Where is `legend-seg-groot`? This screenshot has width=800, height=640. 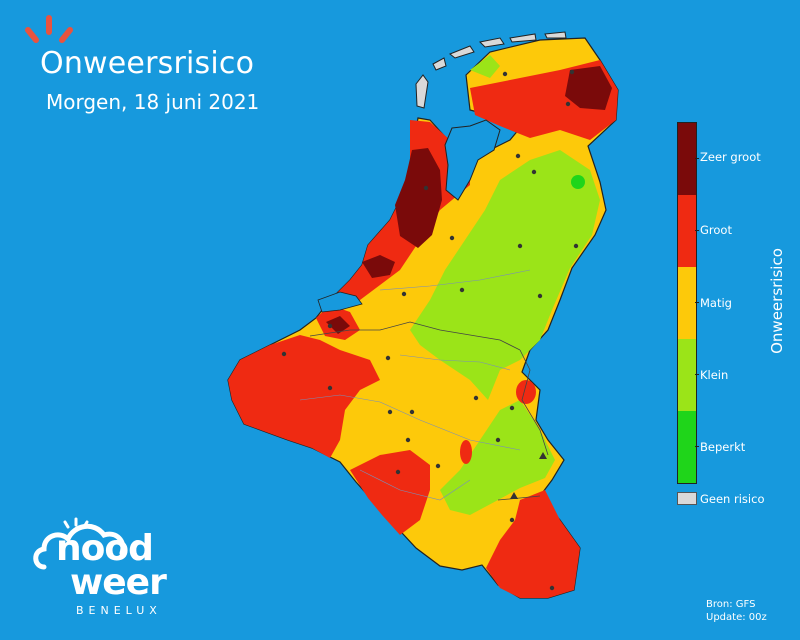 legend-seg-groot is located at coordinates (687, 231).